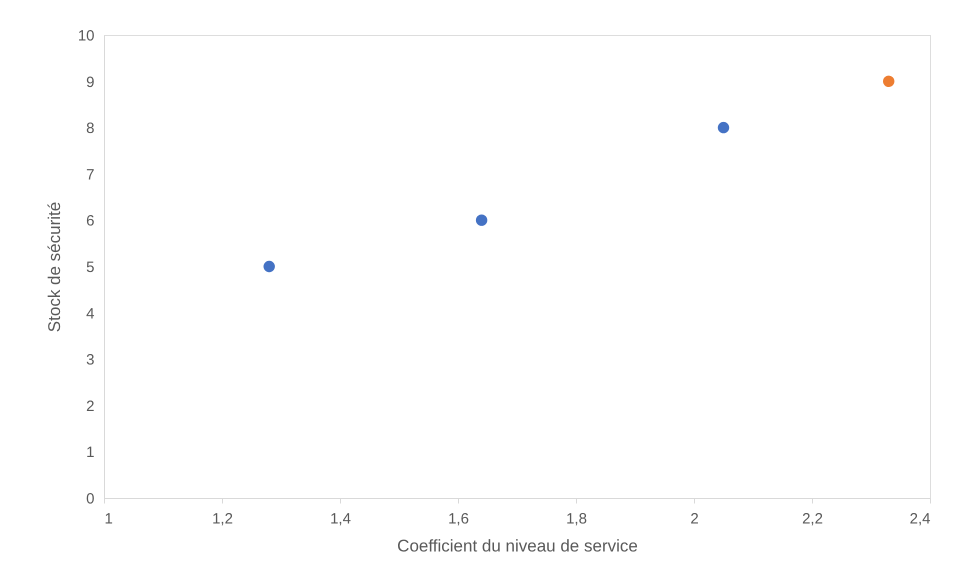 This screenshot has width=961, height=579. What do you see at coordinates (90, 82) in the screenshot?
I see `y-tick-label: 9` at bounding box center [90, 82].